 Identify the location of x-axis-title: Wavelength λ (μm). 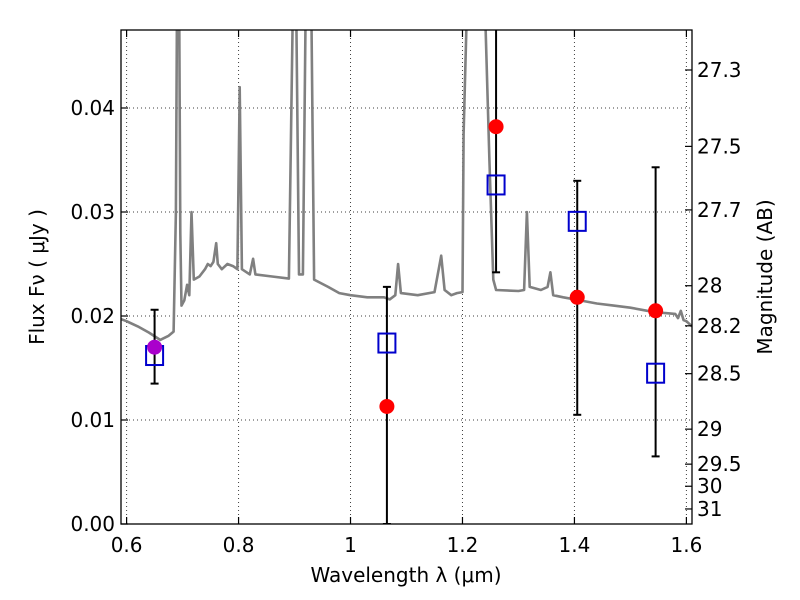
(405, 575).